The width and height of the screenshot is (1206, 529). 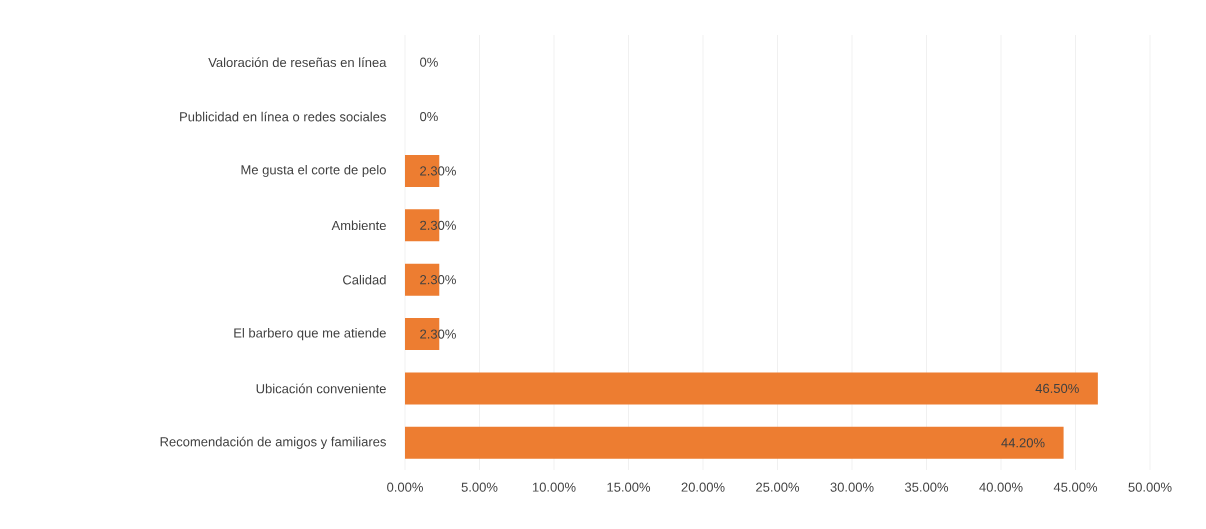 I want to click on x-tick-label: 5.00%, so click(x=479, y=487).